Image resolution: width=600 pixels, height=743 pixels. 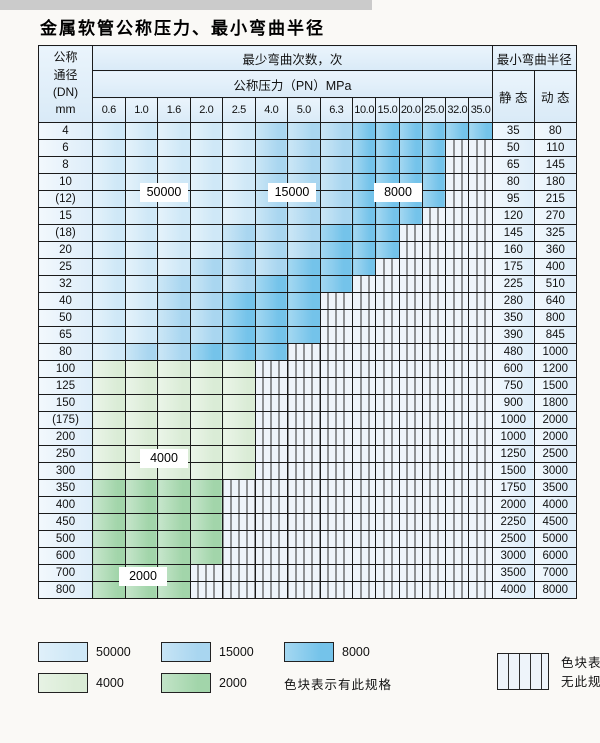 What do you see at coordinates (513, 471) in the screenshot?
I see `static-radius-cell: 1500` at bounding box center [513, 471].